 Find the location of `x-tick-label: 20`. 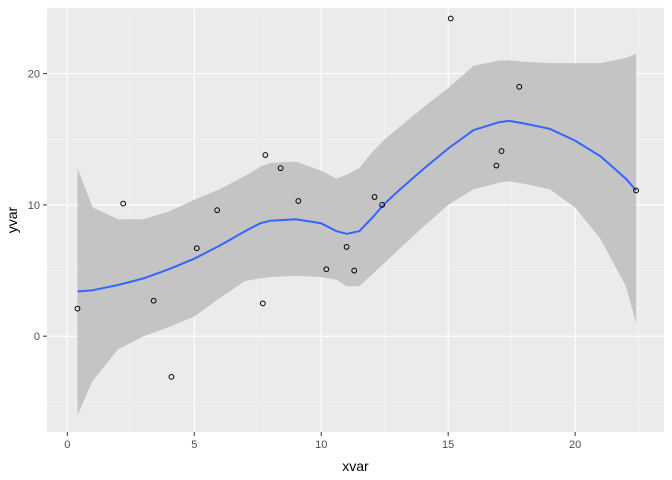

x-tick-label: 20 is located at coordinates (575, 445).